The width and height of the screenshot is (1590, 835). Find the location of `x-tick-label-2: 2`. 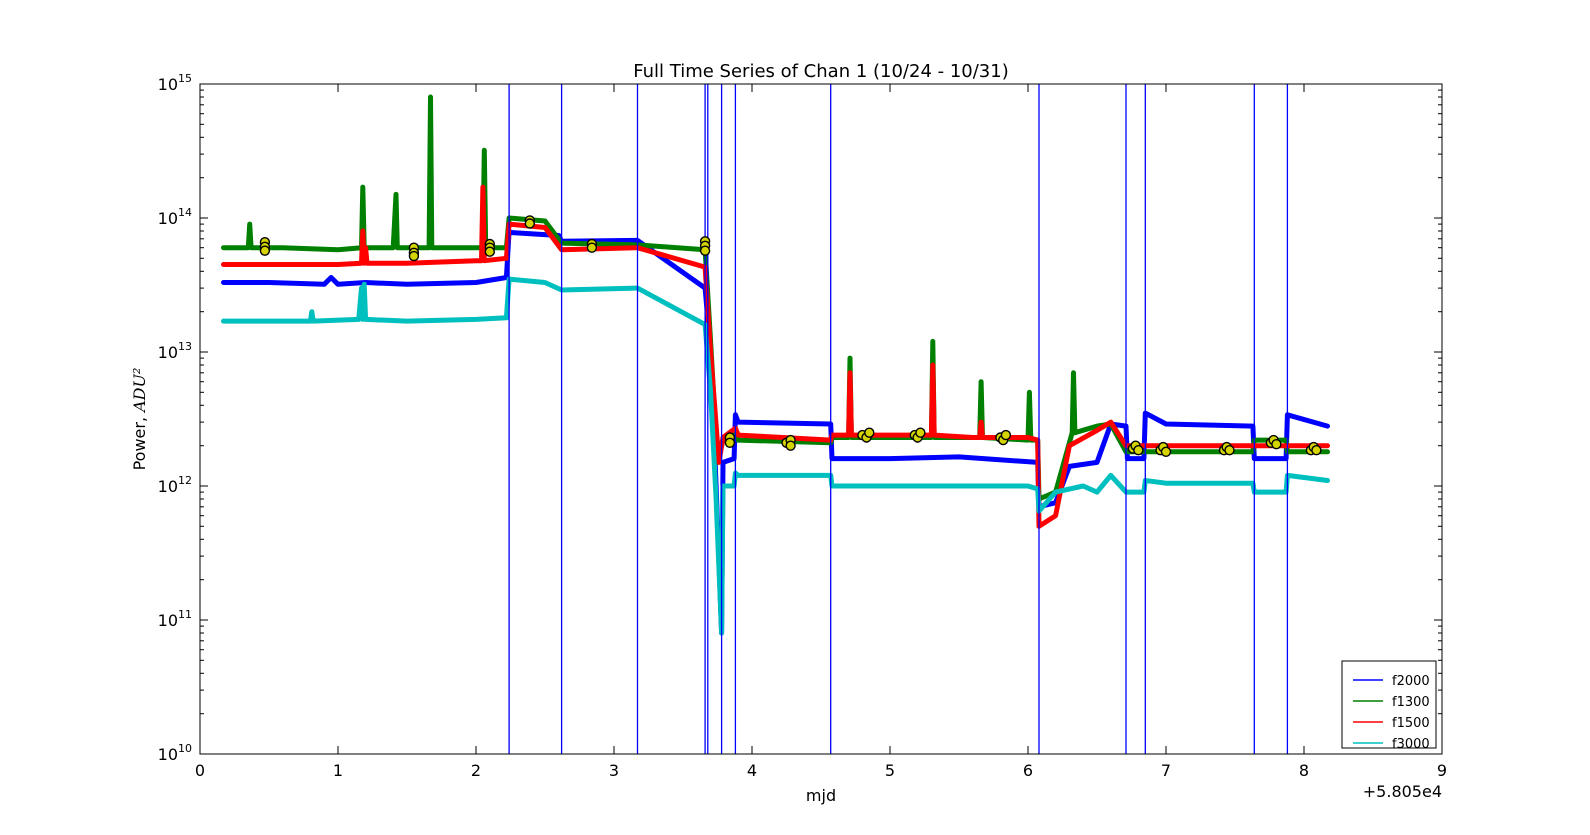

x-tick-label-2: 2 is located at coordinates (476, 770).